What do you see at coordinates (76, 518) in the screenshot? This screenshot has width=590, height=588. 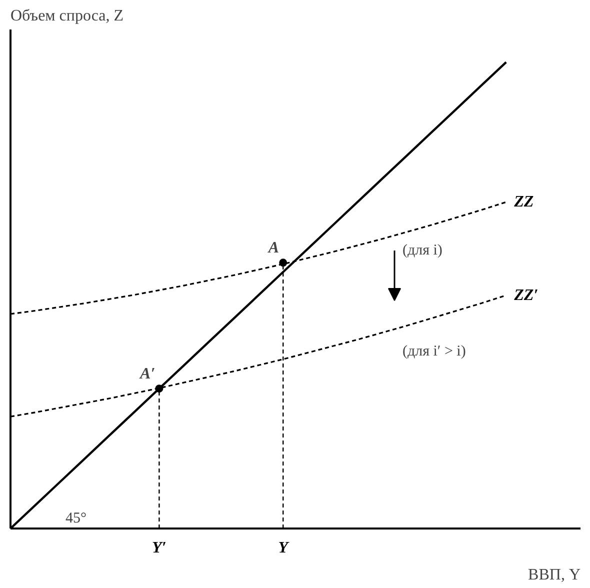 I see `annotation: 45°` at bounding box center [76, 518].